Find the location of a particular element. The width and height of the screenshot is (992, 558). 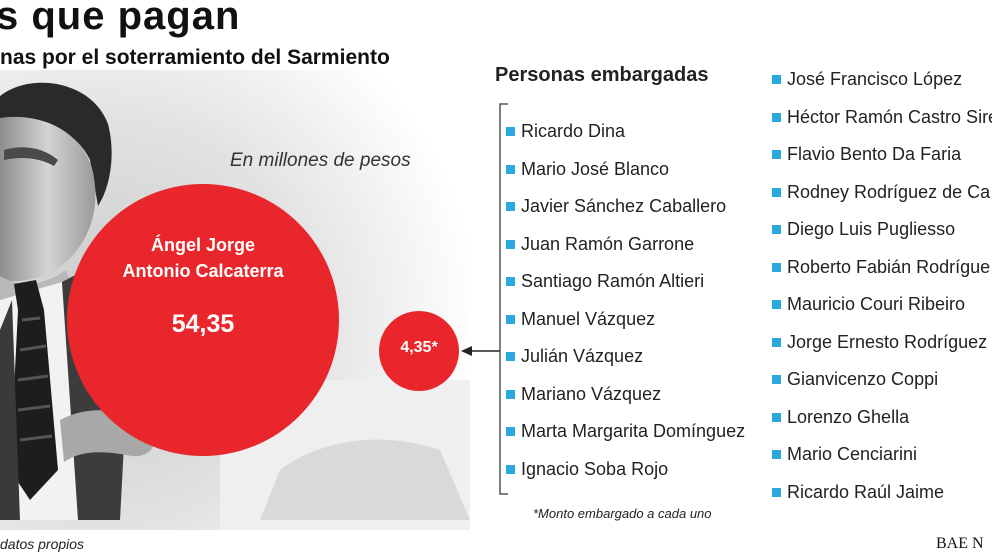

chart-title: s que pagan is located at coordinates (120, 19).